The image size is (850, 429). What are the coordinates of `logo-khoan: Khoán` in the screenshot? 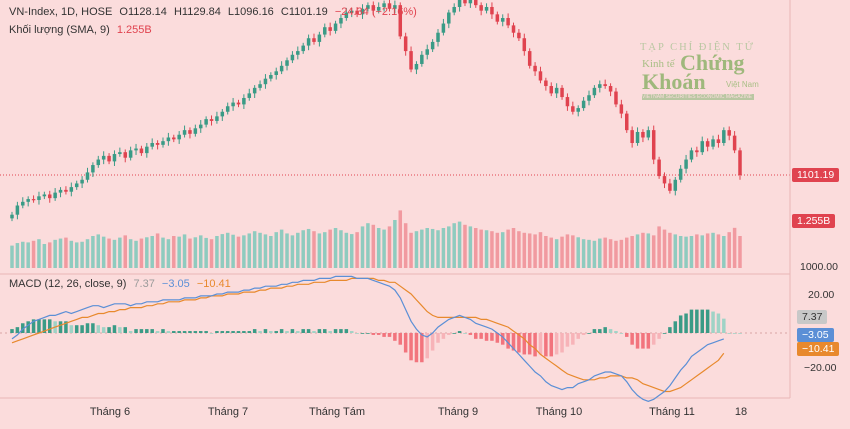 It's located at (674, 81).